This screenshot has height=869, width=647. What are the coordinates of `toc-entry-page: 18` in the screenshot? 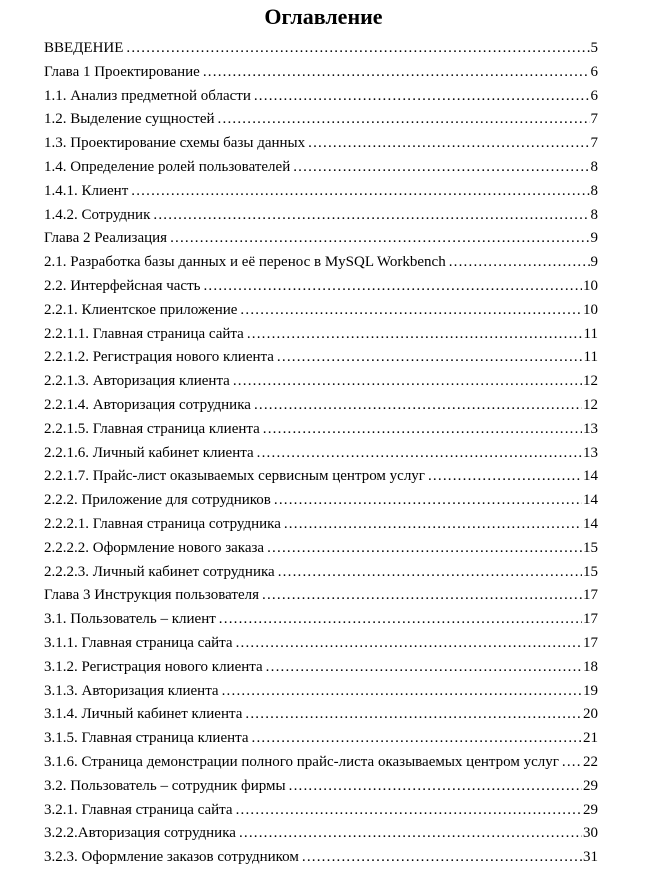 It's located at (590, 666).